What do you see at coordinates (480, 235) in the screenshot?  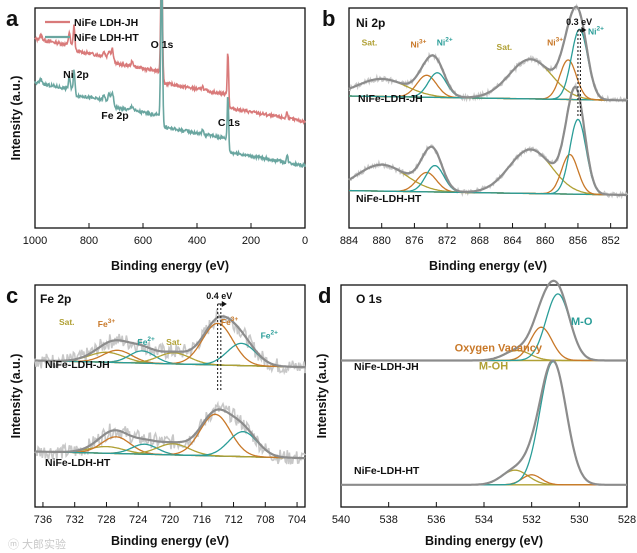 I see `x-ticks: 884 880 876 872 868 864 860 856 852` at bounding box center [480, 235].